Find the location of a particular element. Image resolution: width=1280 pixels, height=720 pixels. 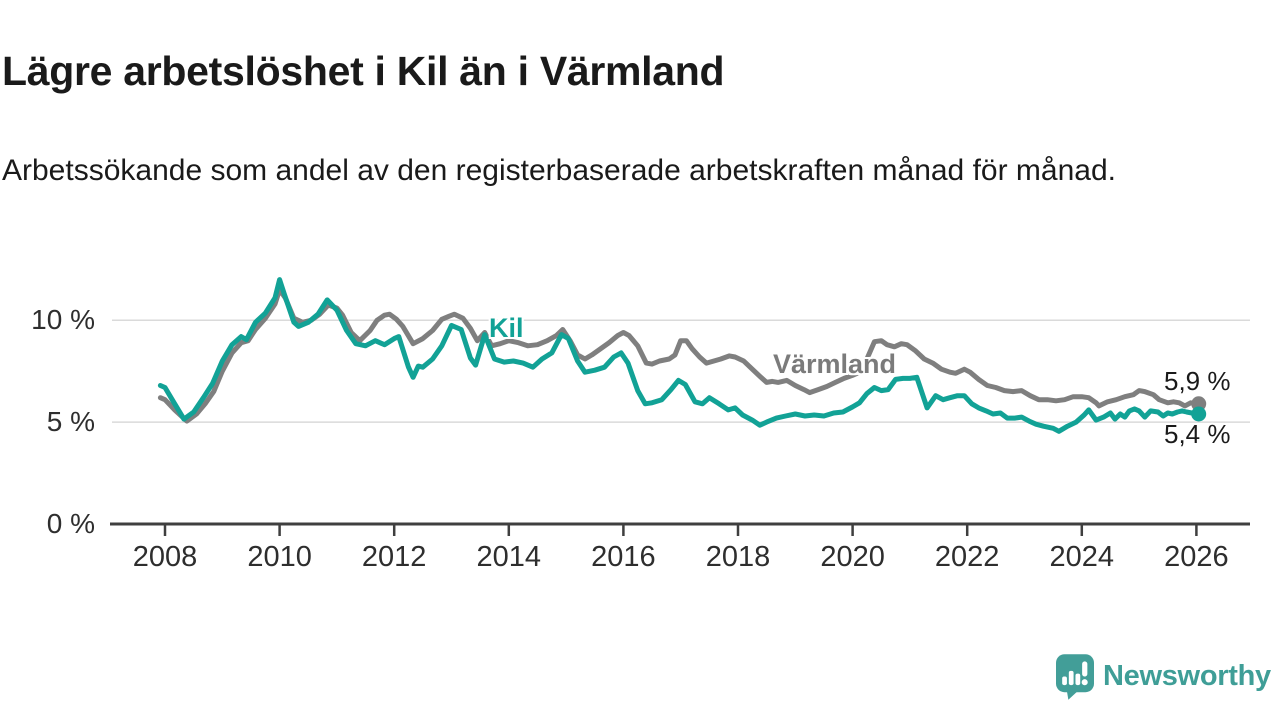

series-end-dots is located at coordinates (1199, 409).